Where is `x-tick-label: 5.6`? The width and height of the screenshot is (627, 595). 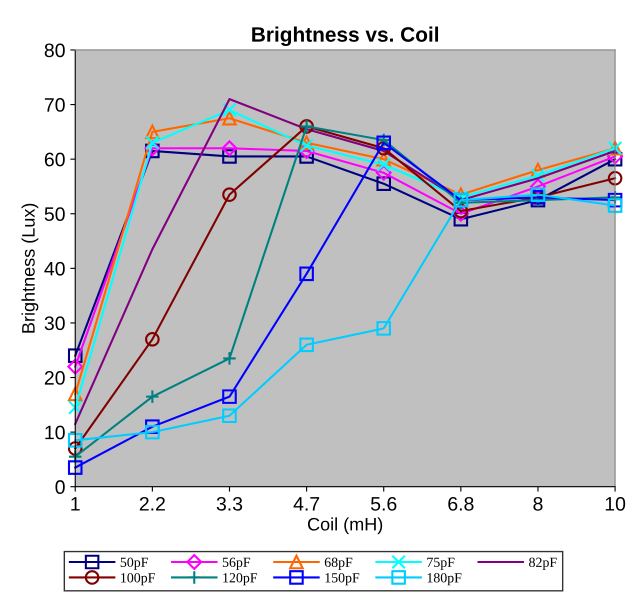
x-tick-label: 5.6 is located at coordinates (383, 503).